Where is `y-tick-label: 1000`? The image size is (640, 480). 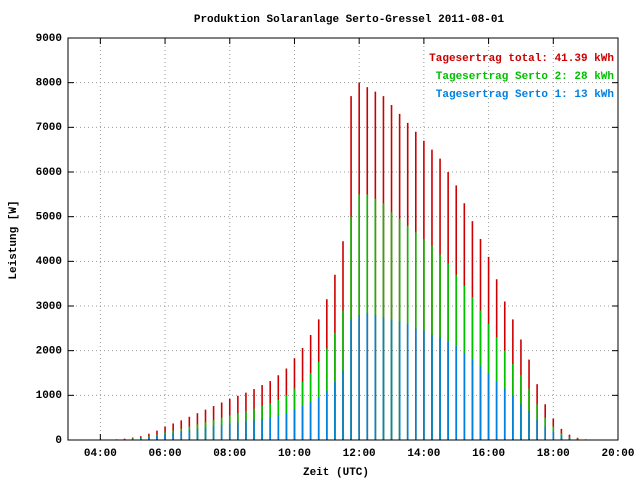
y-tick-label: 1000 is located at coordinates (49, 396).